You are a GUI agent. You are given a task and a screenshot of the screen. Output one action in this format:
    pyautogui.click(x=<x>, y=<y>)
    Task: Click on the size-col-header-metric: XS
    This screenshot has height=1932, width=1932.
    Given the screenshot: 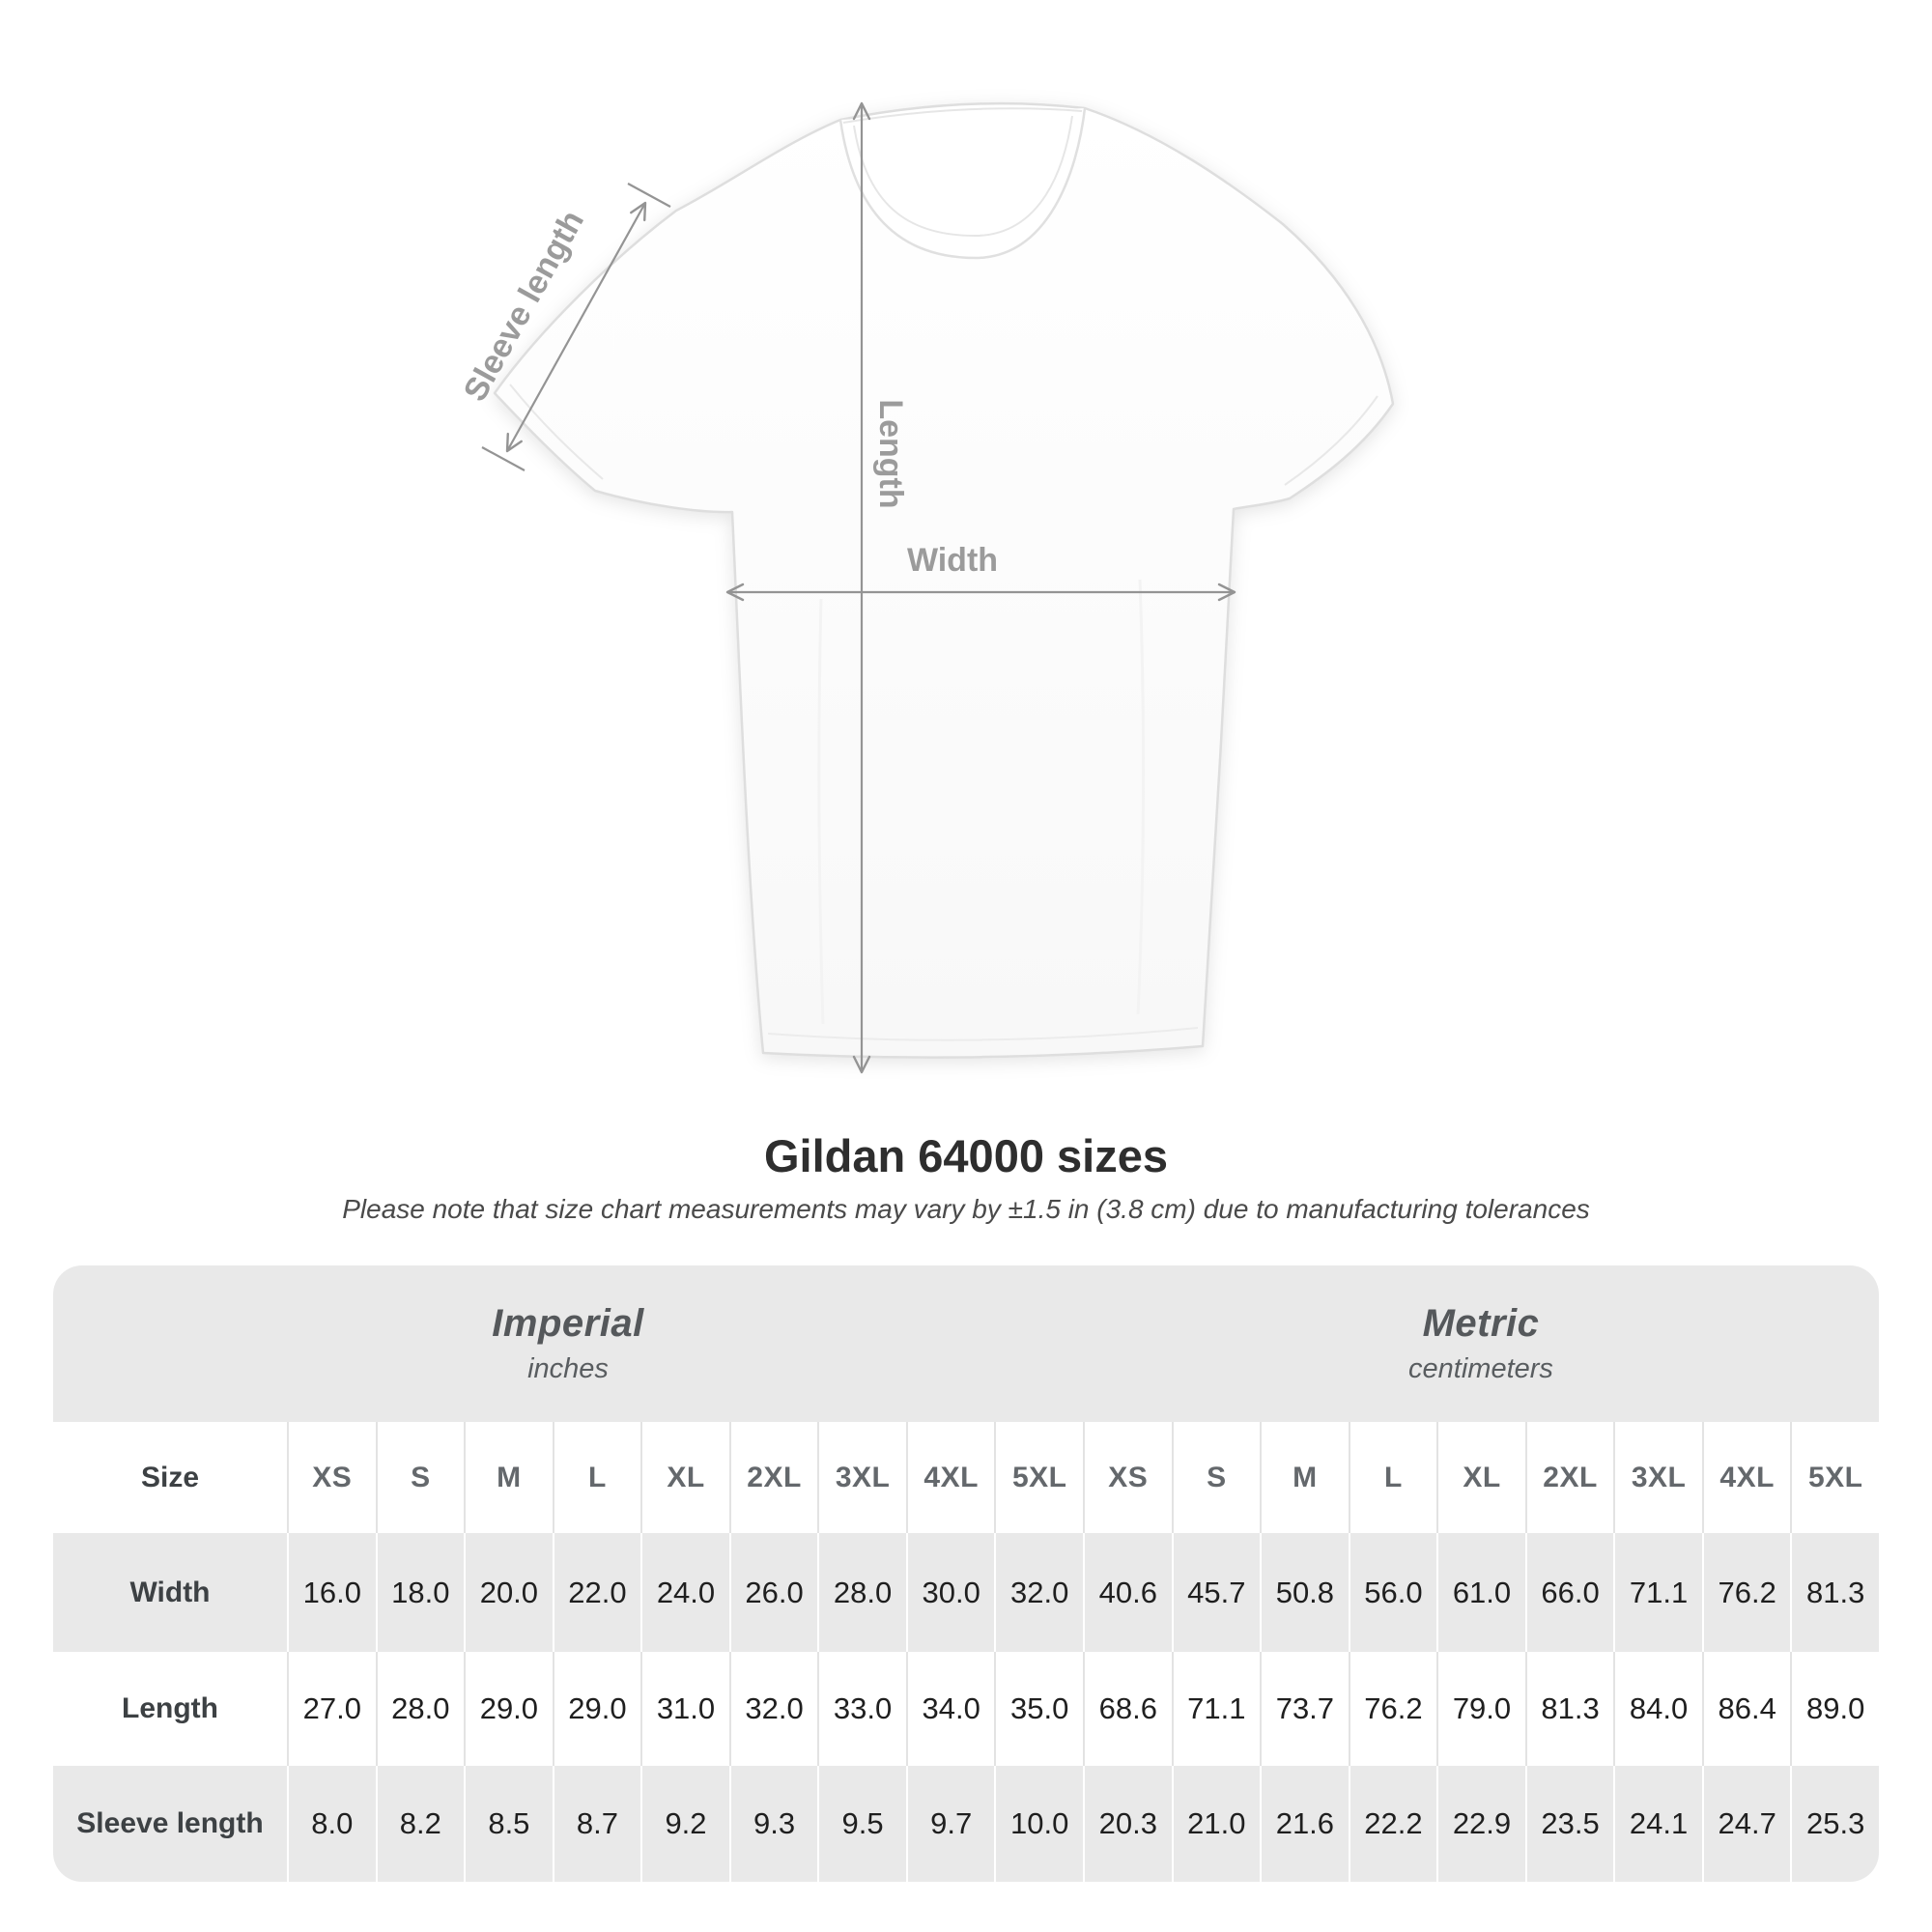 What is the action you would take?
    pyautogui.click(x=1127, y=1477)
    